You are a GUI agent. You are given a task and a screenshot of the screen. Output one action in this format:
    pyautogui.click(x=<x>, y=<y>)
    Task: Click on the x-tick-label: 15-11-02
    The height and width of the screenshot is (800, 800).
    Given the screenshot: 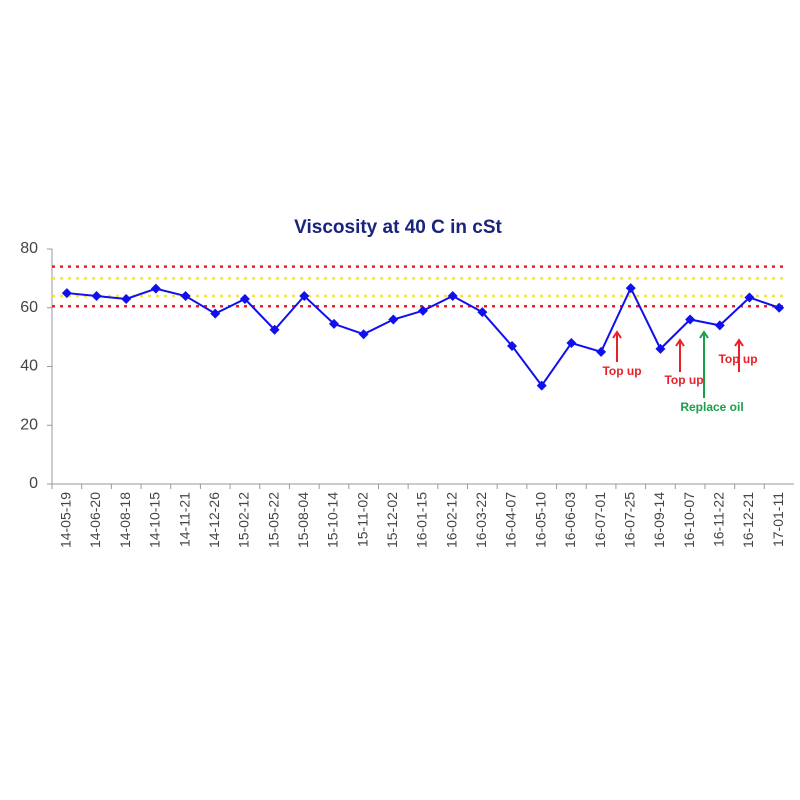 What is the action you would take?
    pyautogui.click(x=362, y=519)
    